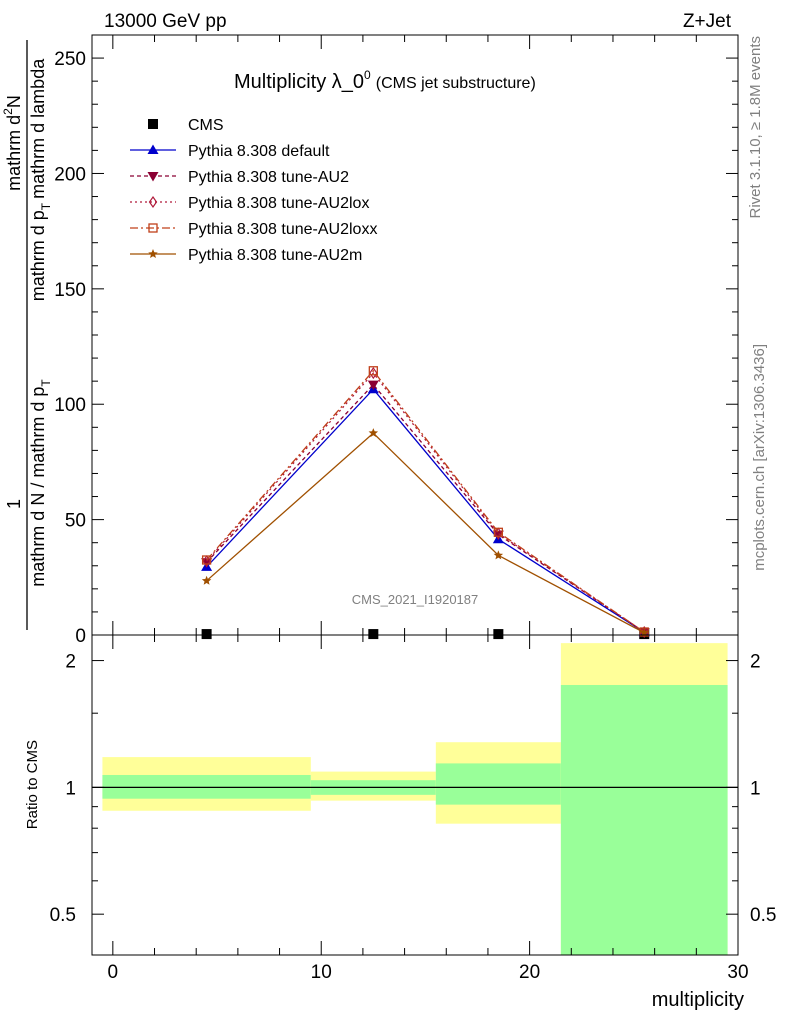  Describe the element at coordinates (14, 504) in the screenshot. I see `y-label-prefix: 1` at that location.